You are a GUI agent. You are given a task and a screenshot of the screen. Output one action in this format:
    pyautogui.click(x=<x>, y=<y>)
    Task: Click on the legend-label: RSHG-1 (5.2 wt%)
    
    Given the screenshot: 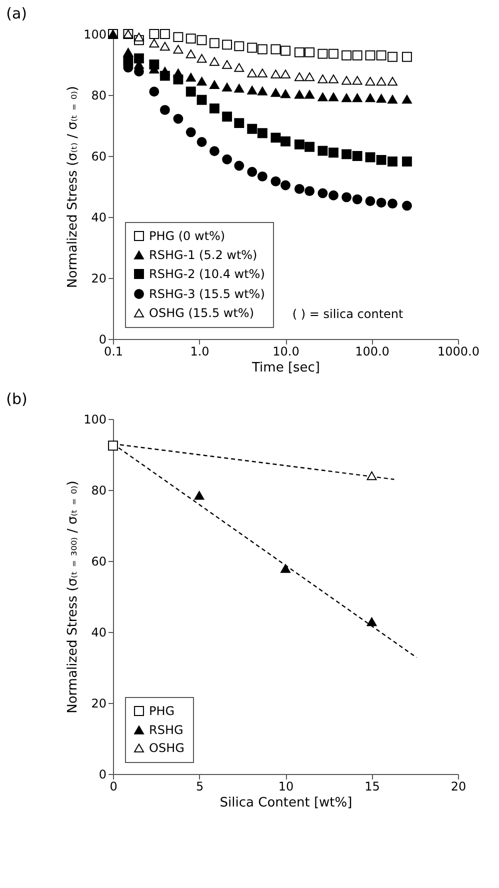 What is the action you would take?
    pyautogui.click(x=203, y=255)
    